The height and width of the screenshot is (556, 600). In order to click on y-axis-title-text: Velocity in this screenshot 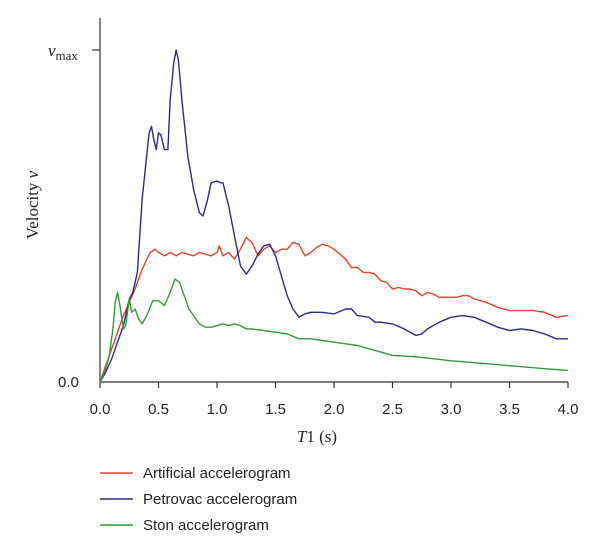, I will do `click(32, 208)`.